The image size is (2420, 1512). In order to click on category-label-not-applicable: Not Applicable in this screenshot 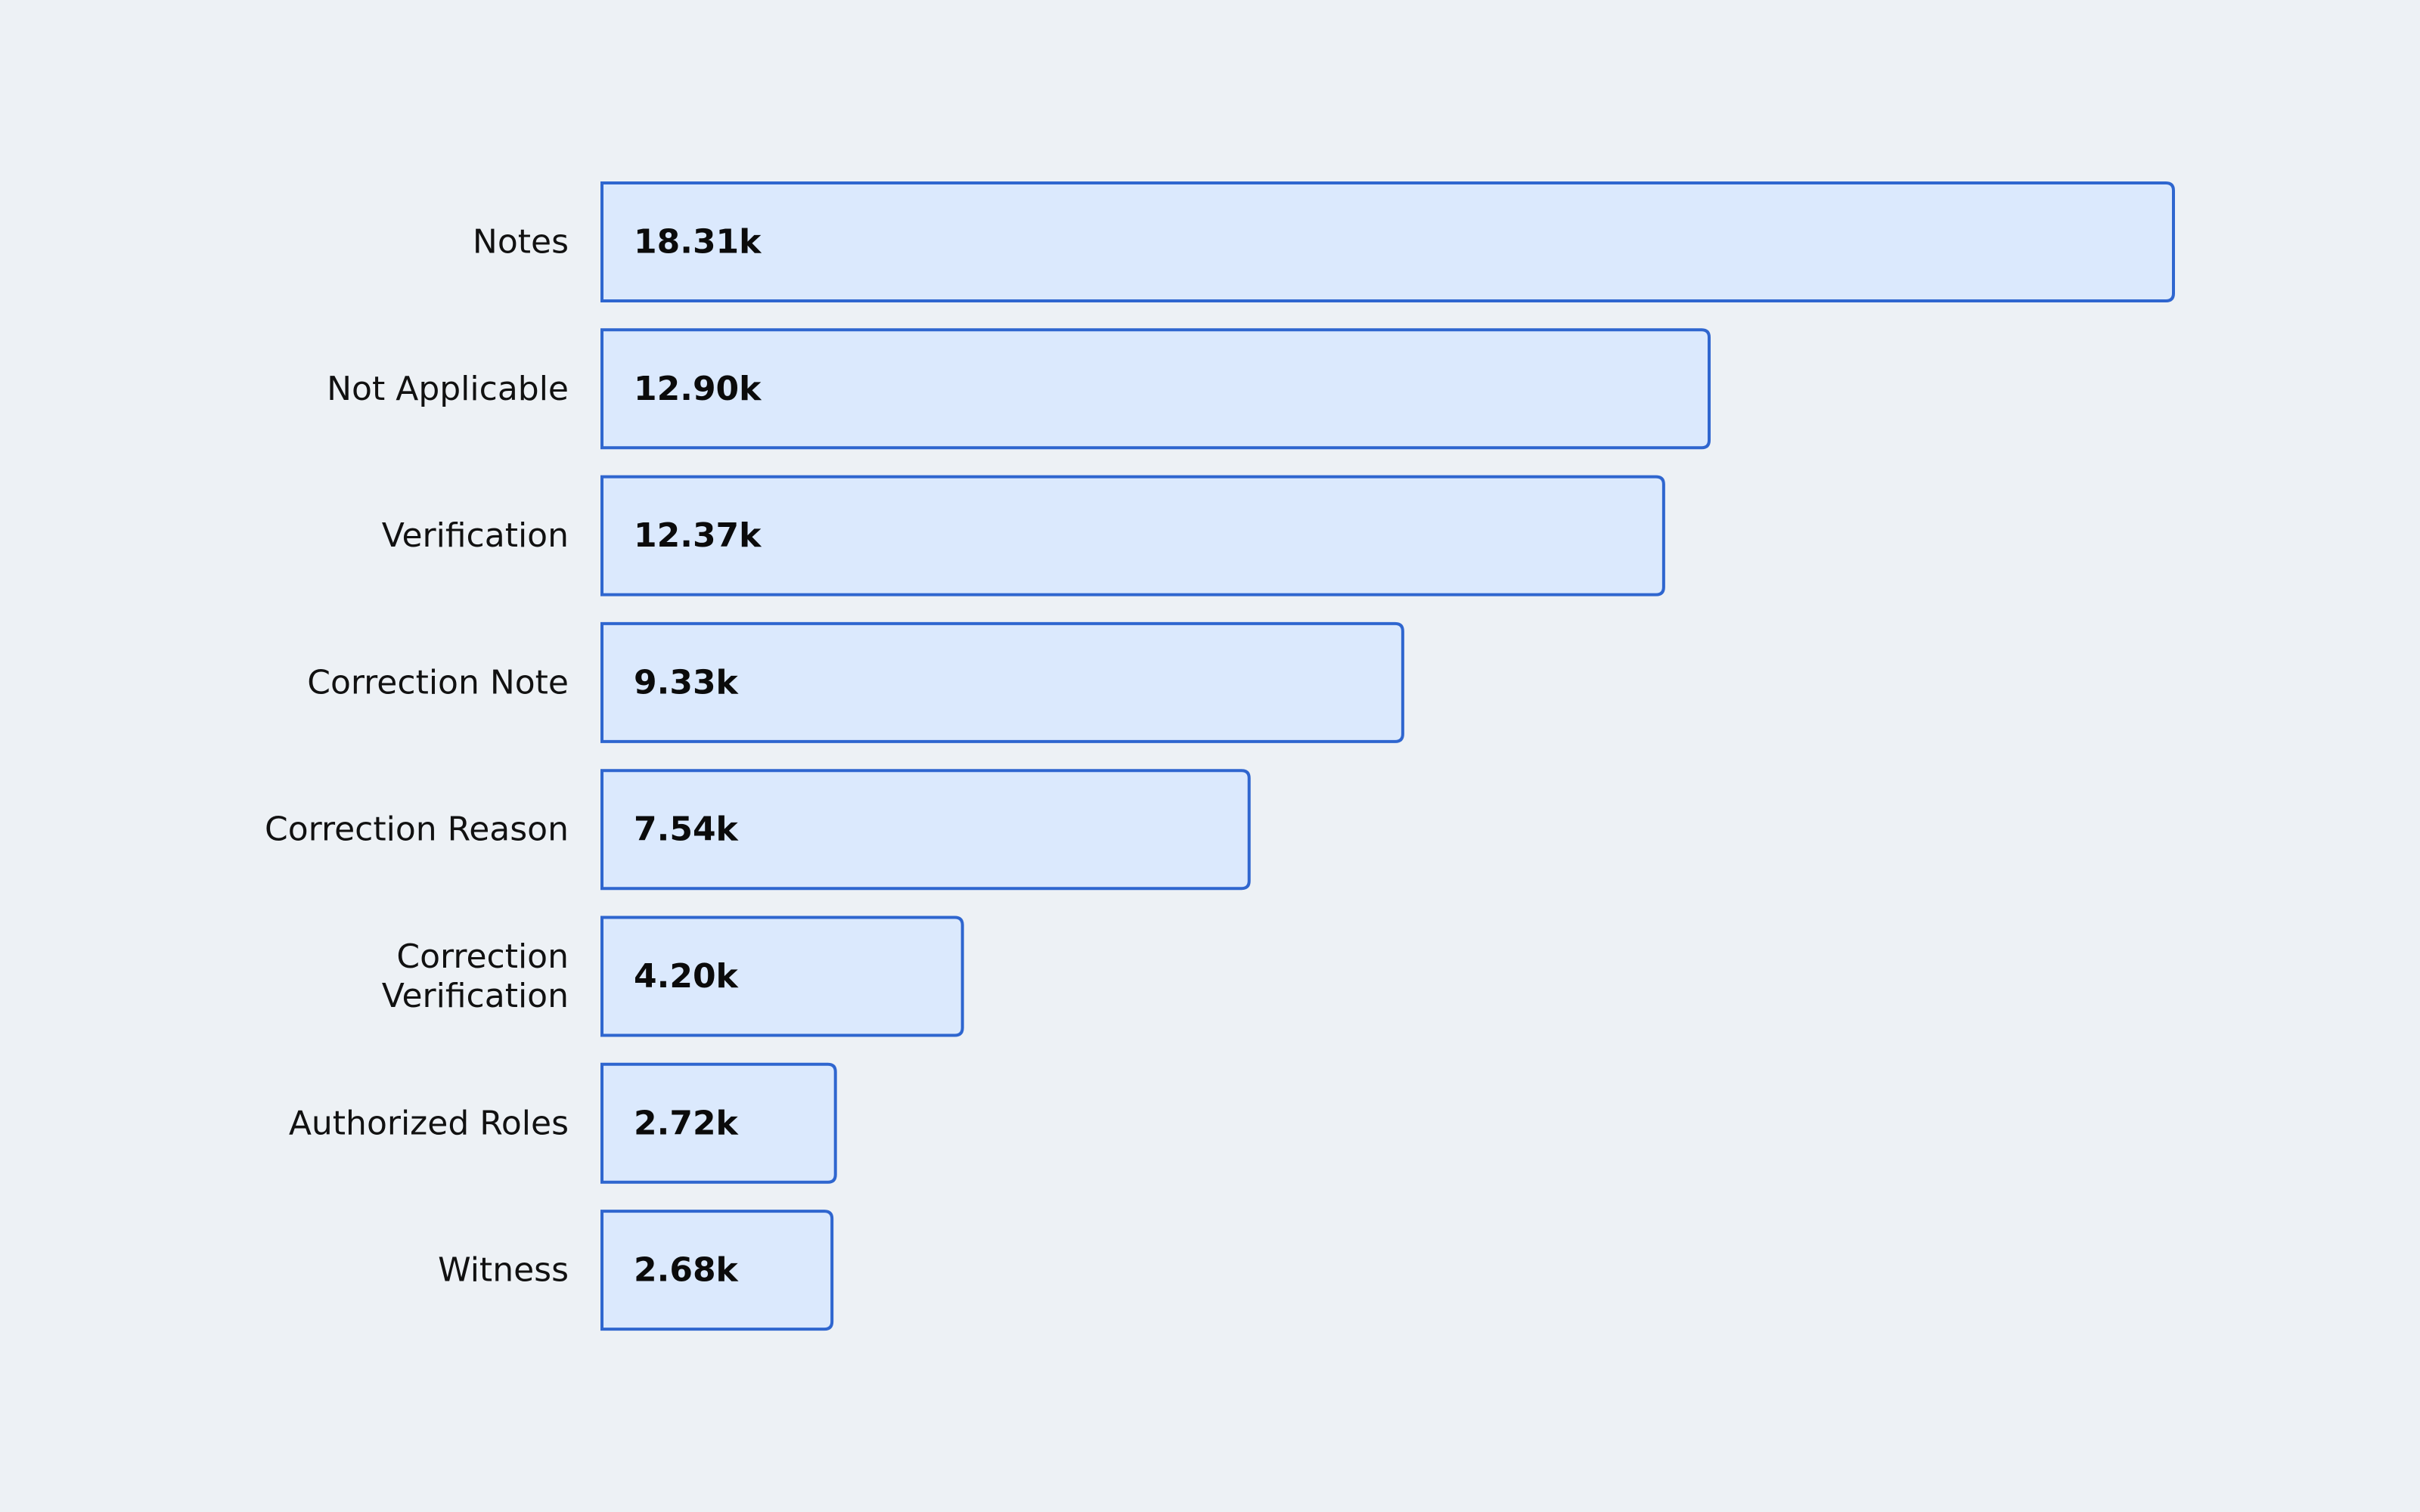, I will do `click(448, 389)`.